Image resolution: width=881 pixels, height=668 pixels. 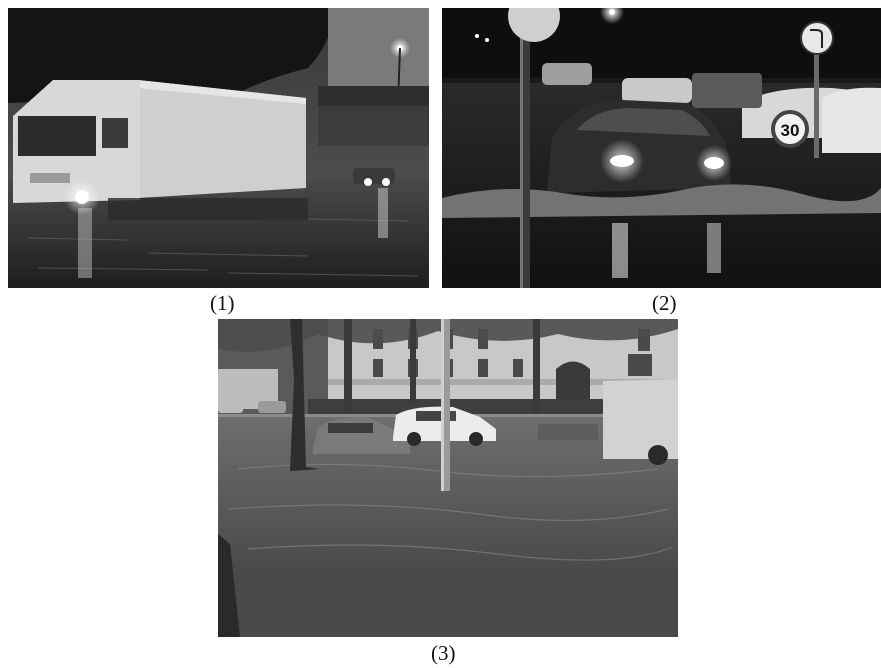 I want to click on caption-3: (3), so click(x=443, y=653).